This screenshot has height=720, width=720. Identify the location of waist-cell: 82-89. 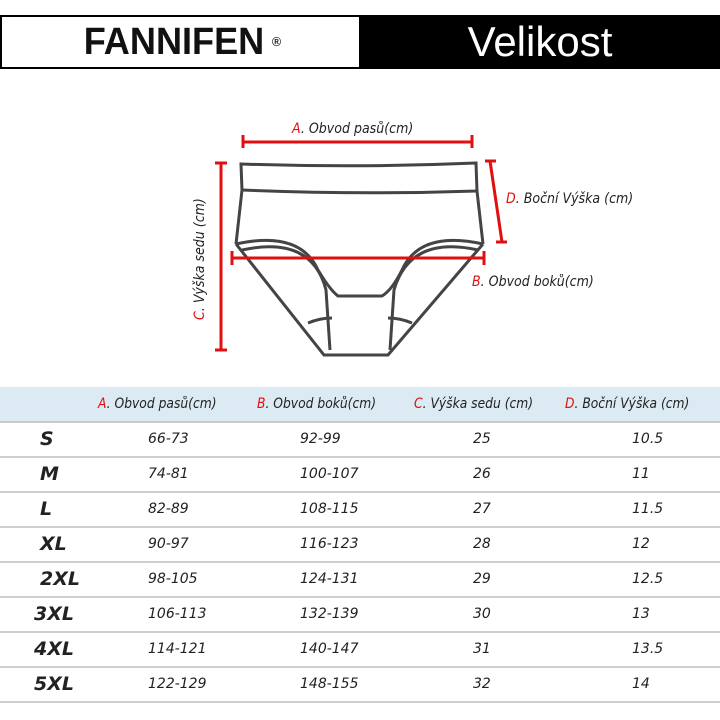
(168, 509).